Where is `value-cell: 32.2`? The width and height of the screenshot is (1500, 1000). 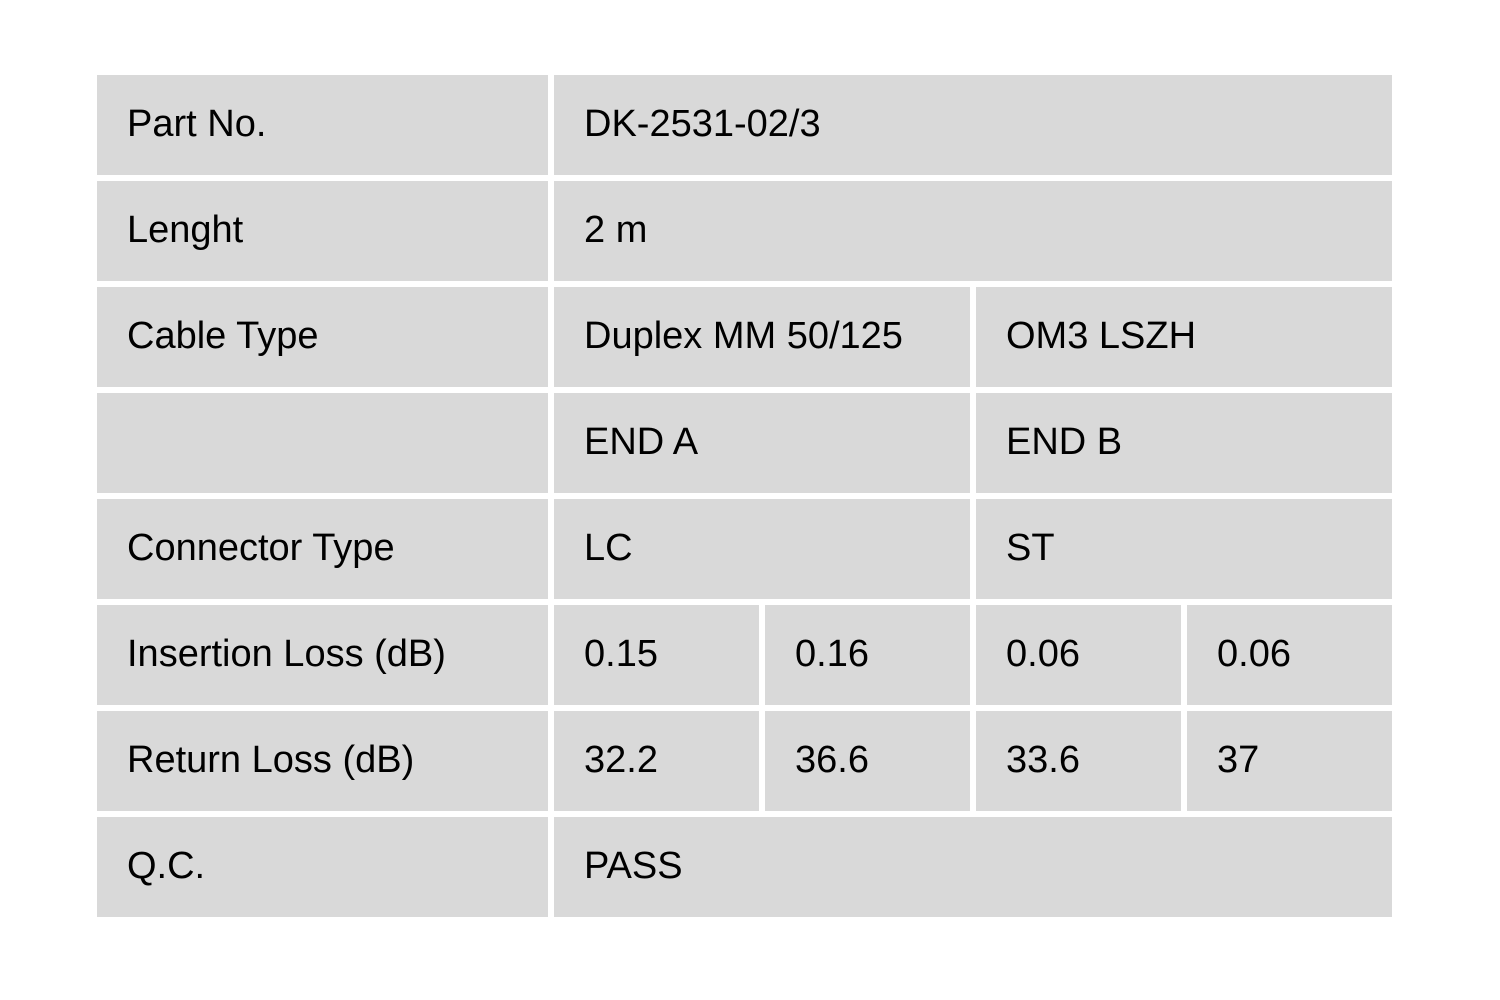
value-cell: 32.2 is located at coordinates (656, 761).